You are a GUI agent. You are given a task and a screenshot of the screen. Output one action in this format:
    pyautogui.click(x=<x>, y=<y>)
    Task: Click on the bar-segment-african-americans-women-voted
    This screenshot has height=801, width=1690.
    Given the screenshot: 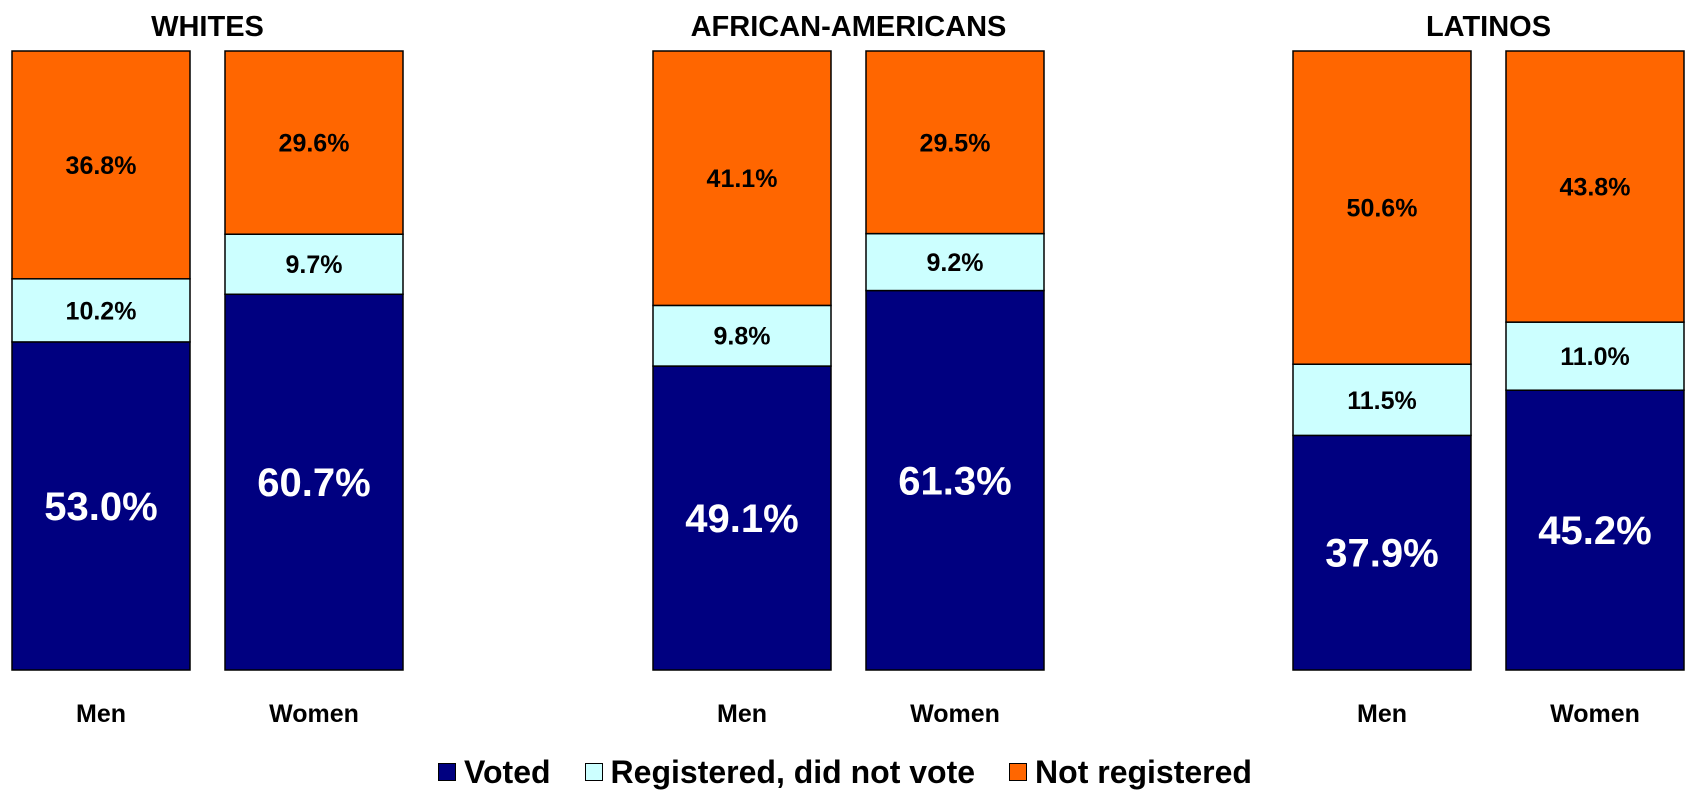 What is the action you would take?
    pyautogui.click(x=955, y=480)
    